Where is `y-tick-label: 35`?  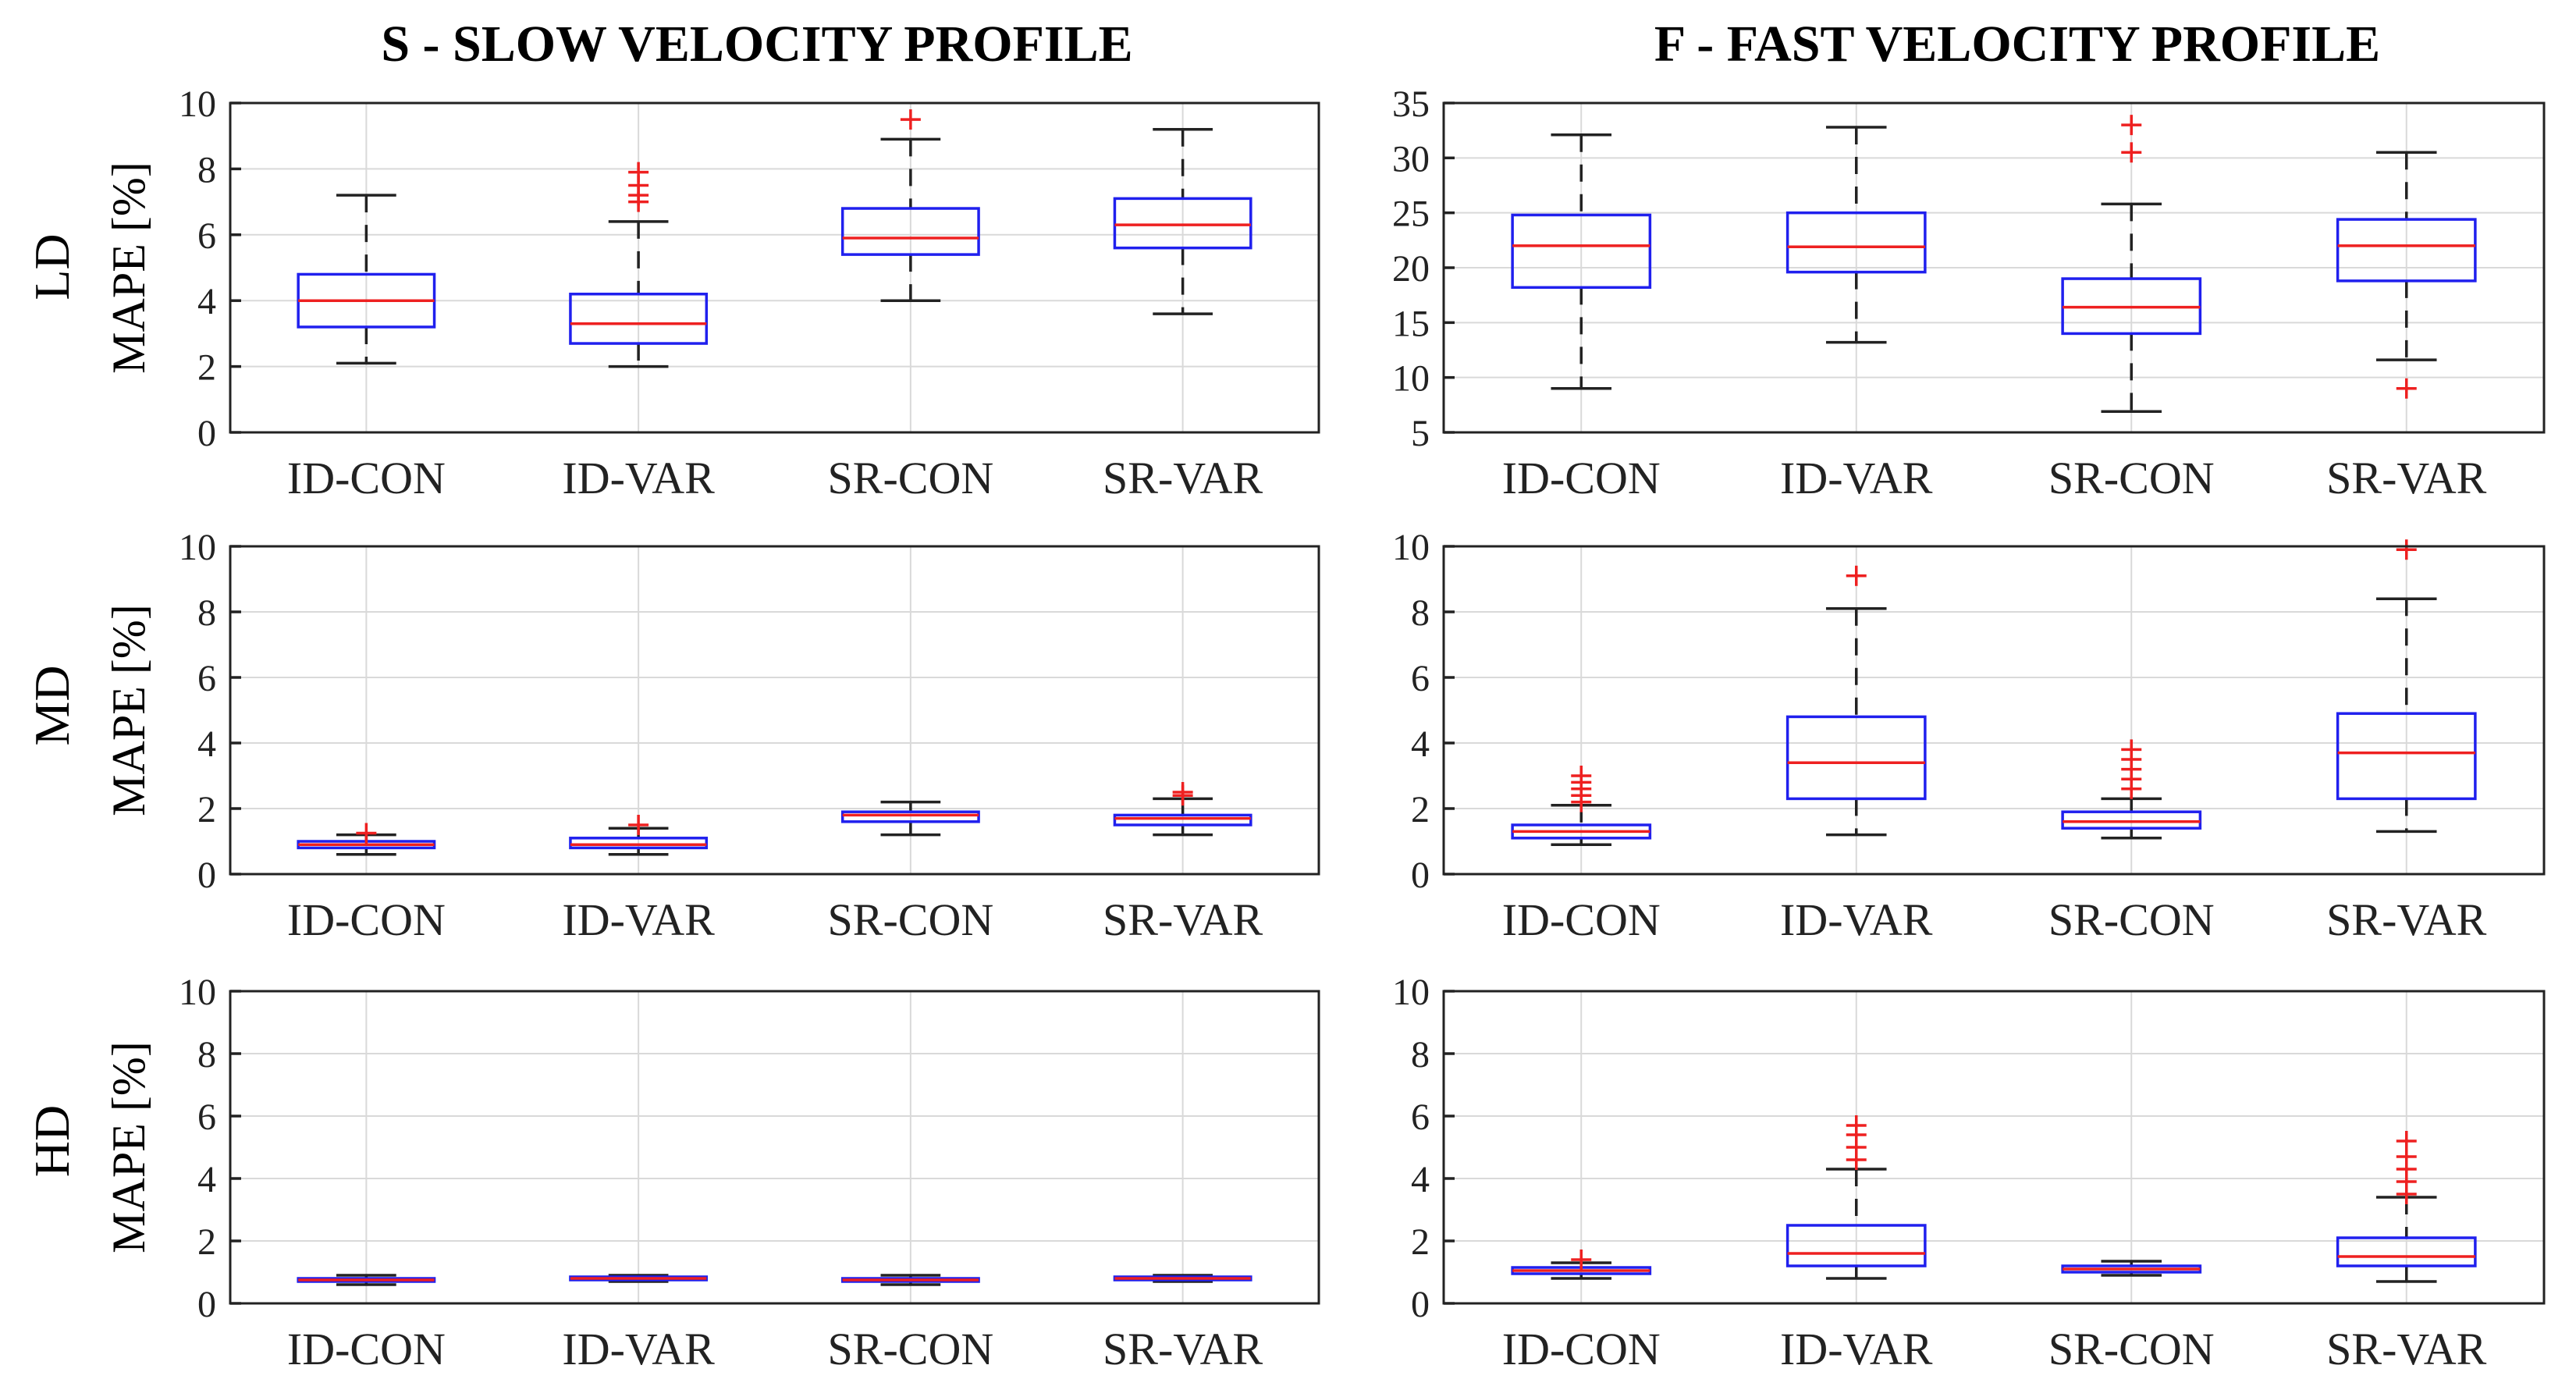
y-tick-label: 35 is located at coordinates (1411, 104).